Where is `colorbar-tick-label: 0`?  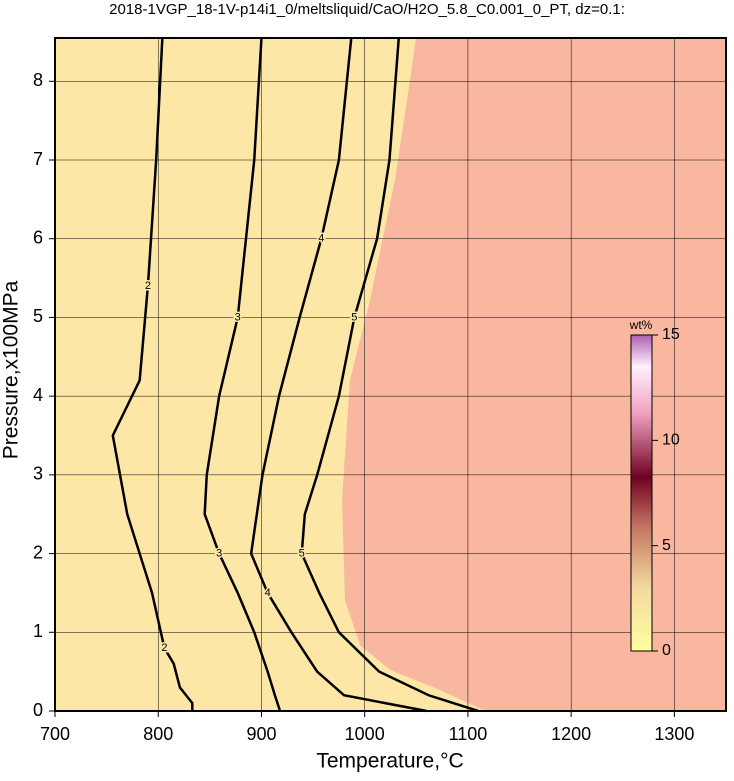 colorbar-tick-label: 0 is located at coordinates (666, 650).